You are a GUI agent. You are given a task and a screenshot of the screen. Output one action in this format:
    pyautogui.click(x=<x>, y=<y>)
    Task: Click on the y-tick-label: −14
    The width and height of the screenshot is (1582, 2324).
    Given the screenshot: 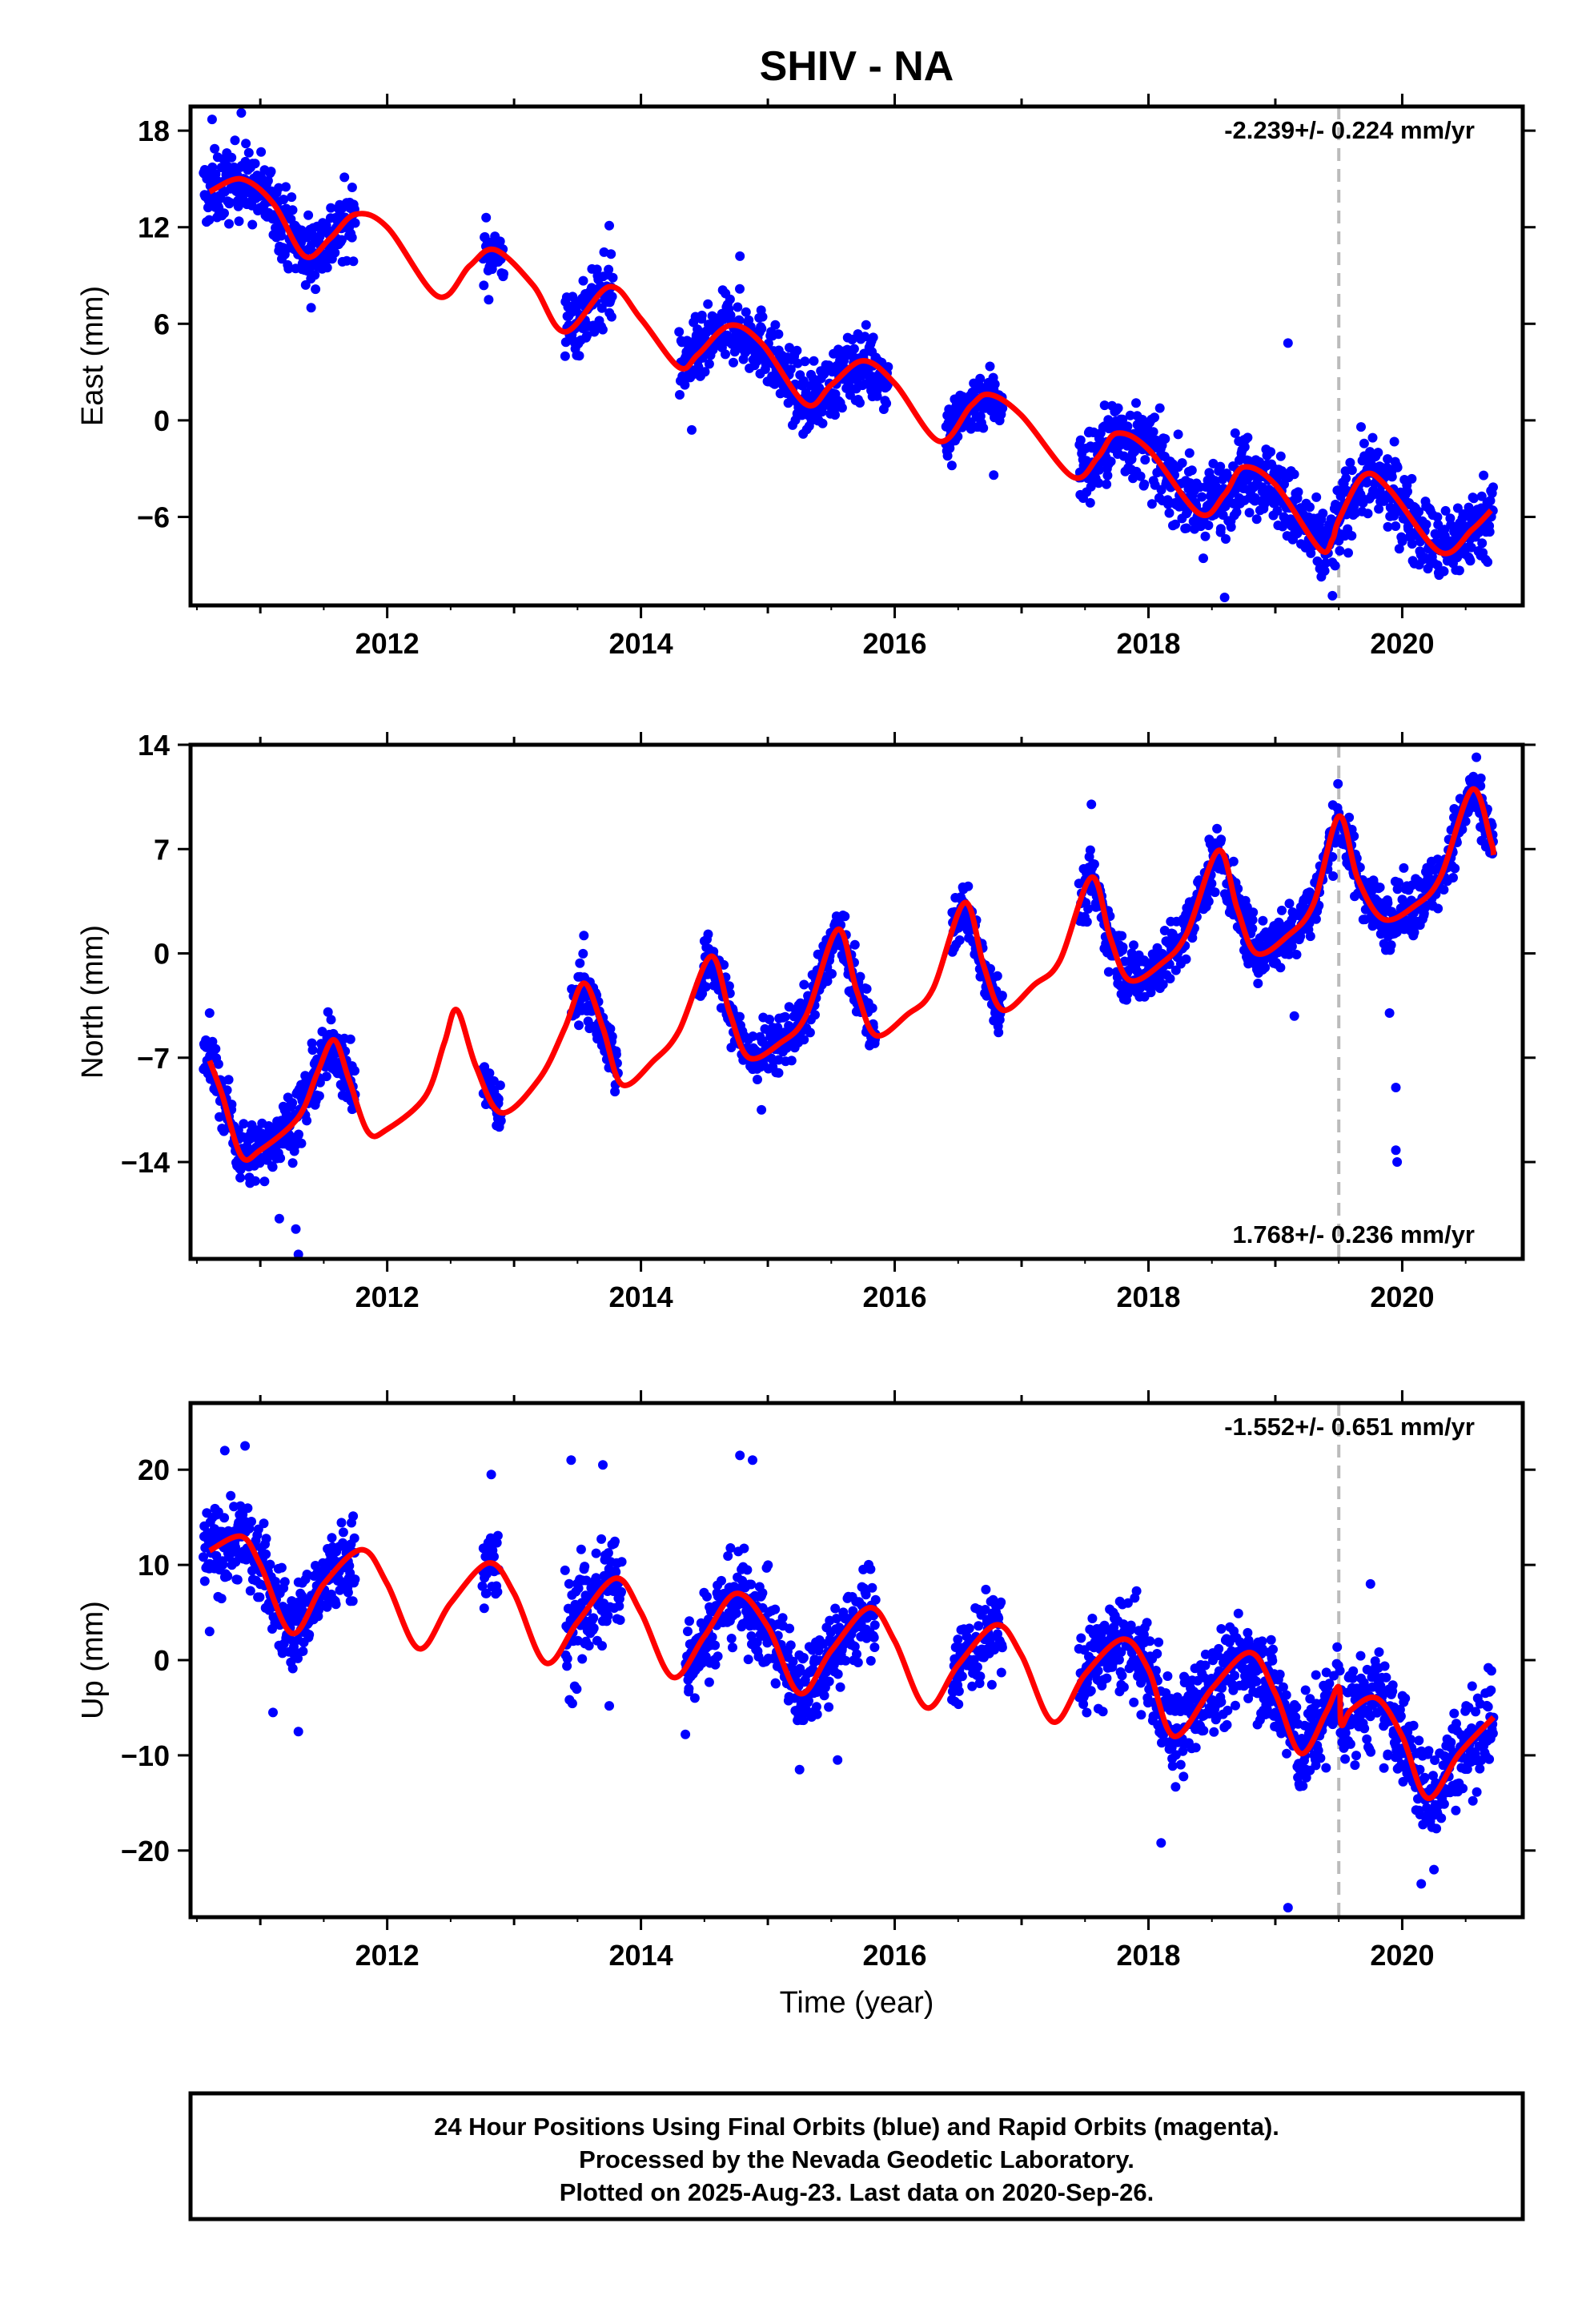 What is the action you would take?
    pyautogui.click(x=145, y=1162)
    